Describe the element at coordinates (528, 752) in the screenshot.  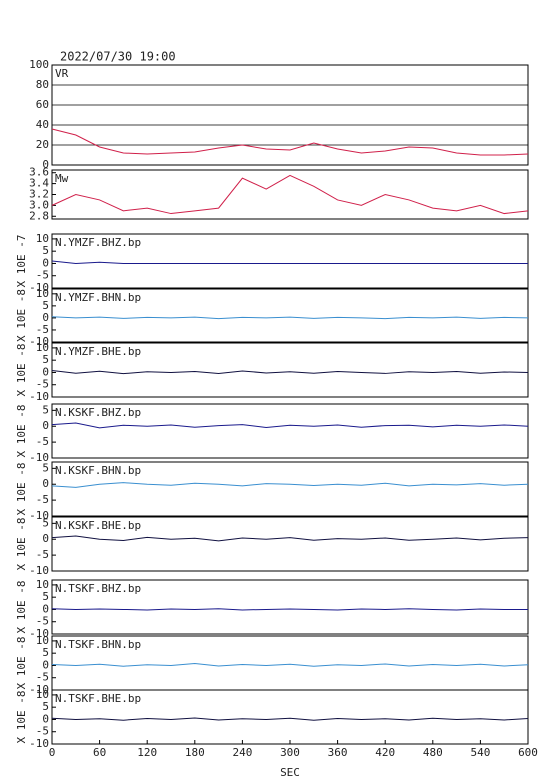
I see `x-tick-label: 600` at that location.